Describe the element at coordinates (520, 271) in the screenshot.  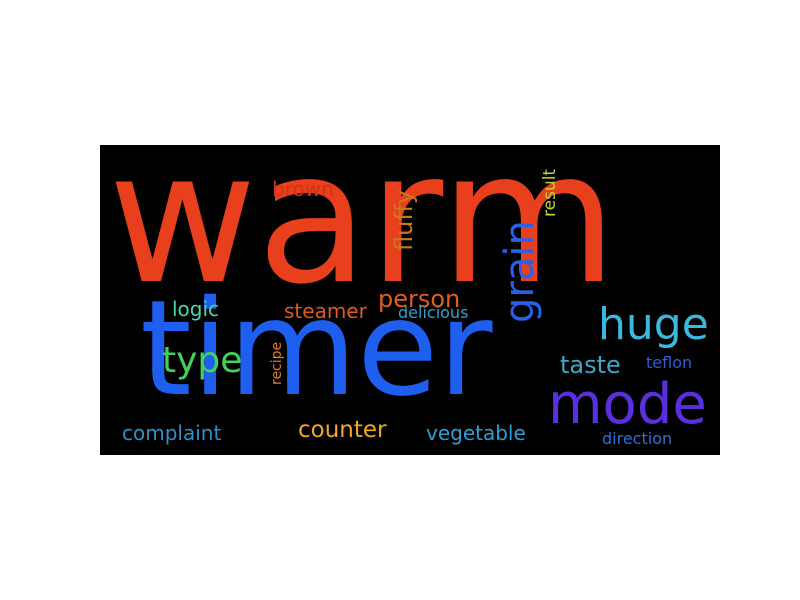
I see `word-grain: grain` at that location.